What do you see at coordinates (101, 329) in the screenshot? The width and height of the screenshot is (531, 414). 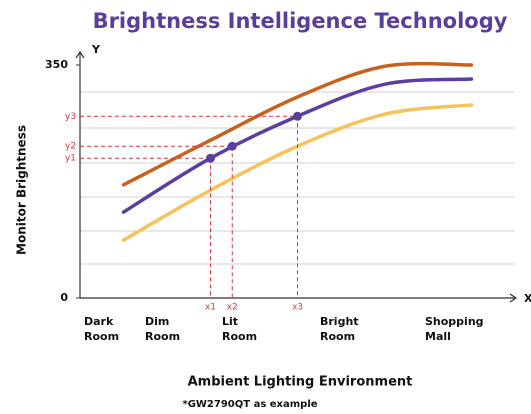 I see `x-tick-label: Dark Room` at bounding box center [101, 329].